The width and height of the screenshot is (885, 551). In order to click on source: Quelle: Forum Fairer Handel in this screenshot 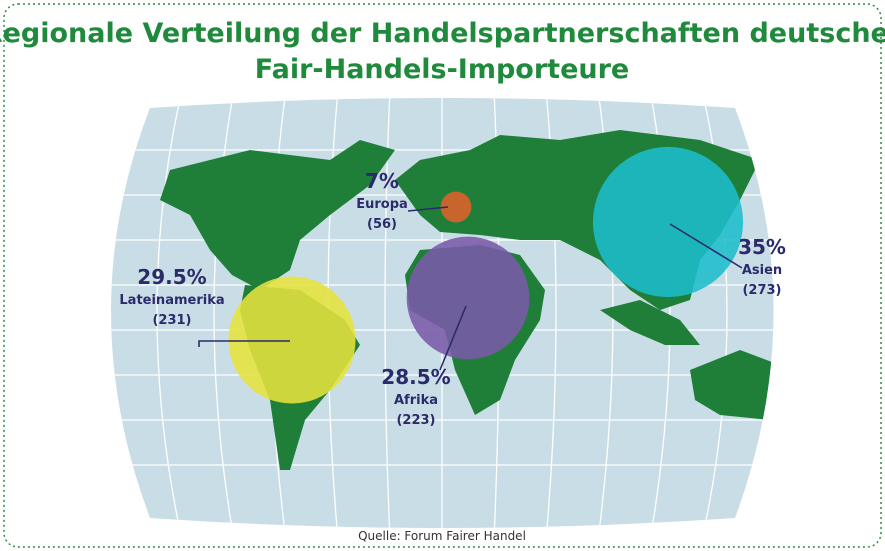, I will do `click(442, 536)`.